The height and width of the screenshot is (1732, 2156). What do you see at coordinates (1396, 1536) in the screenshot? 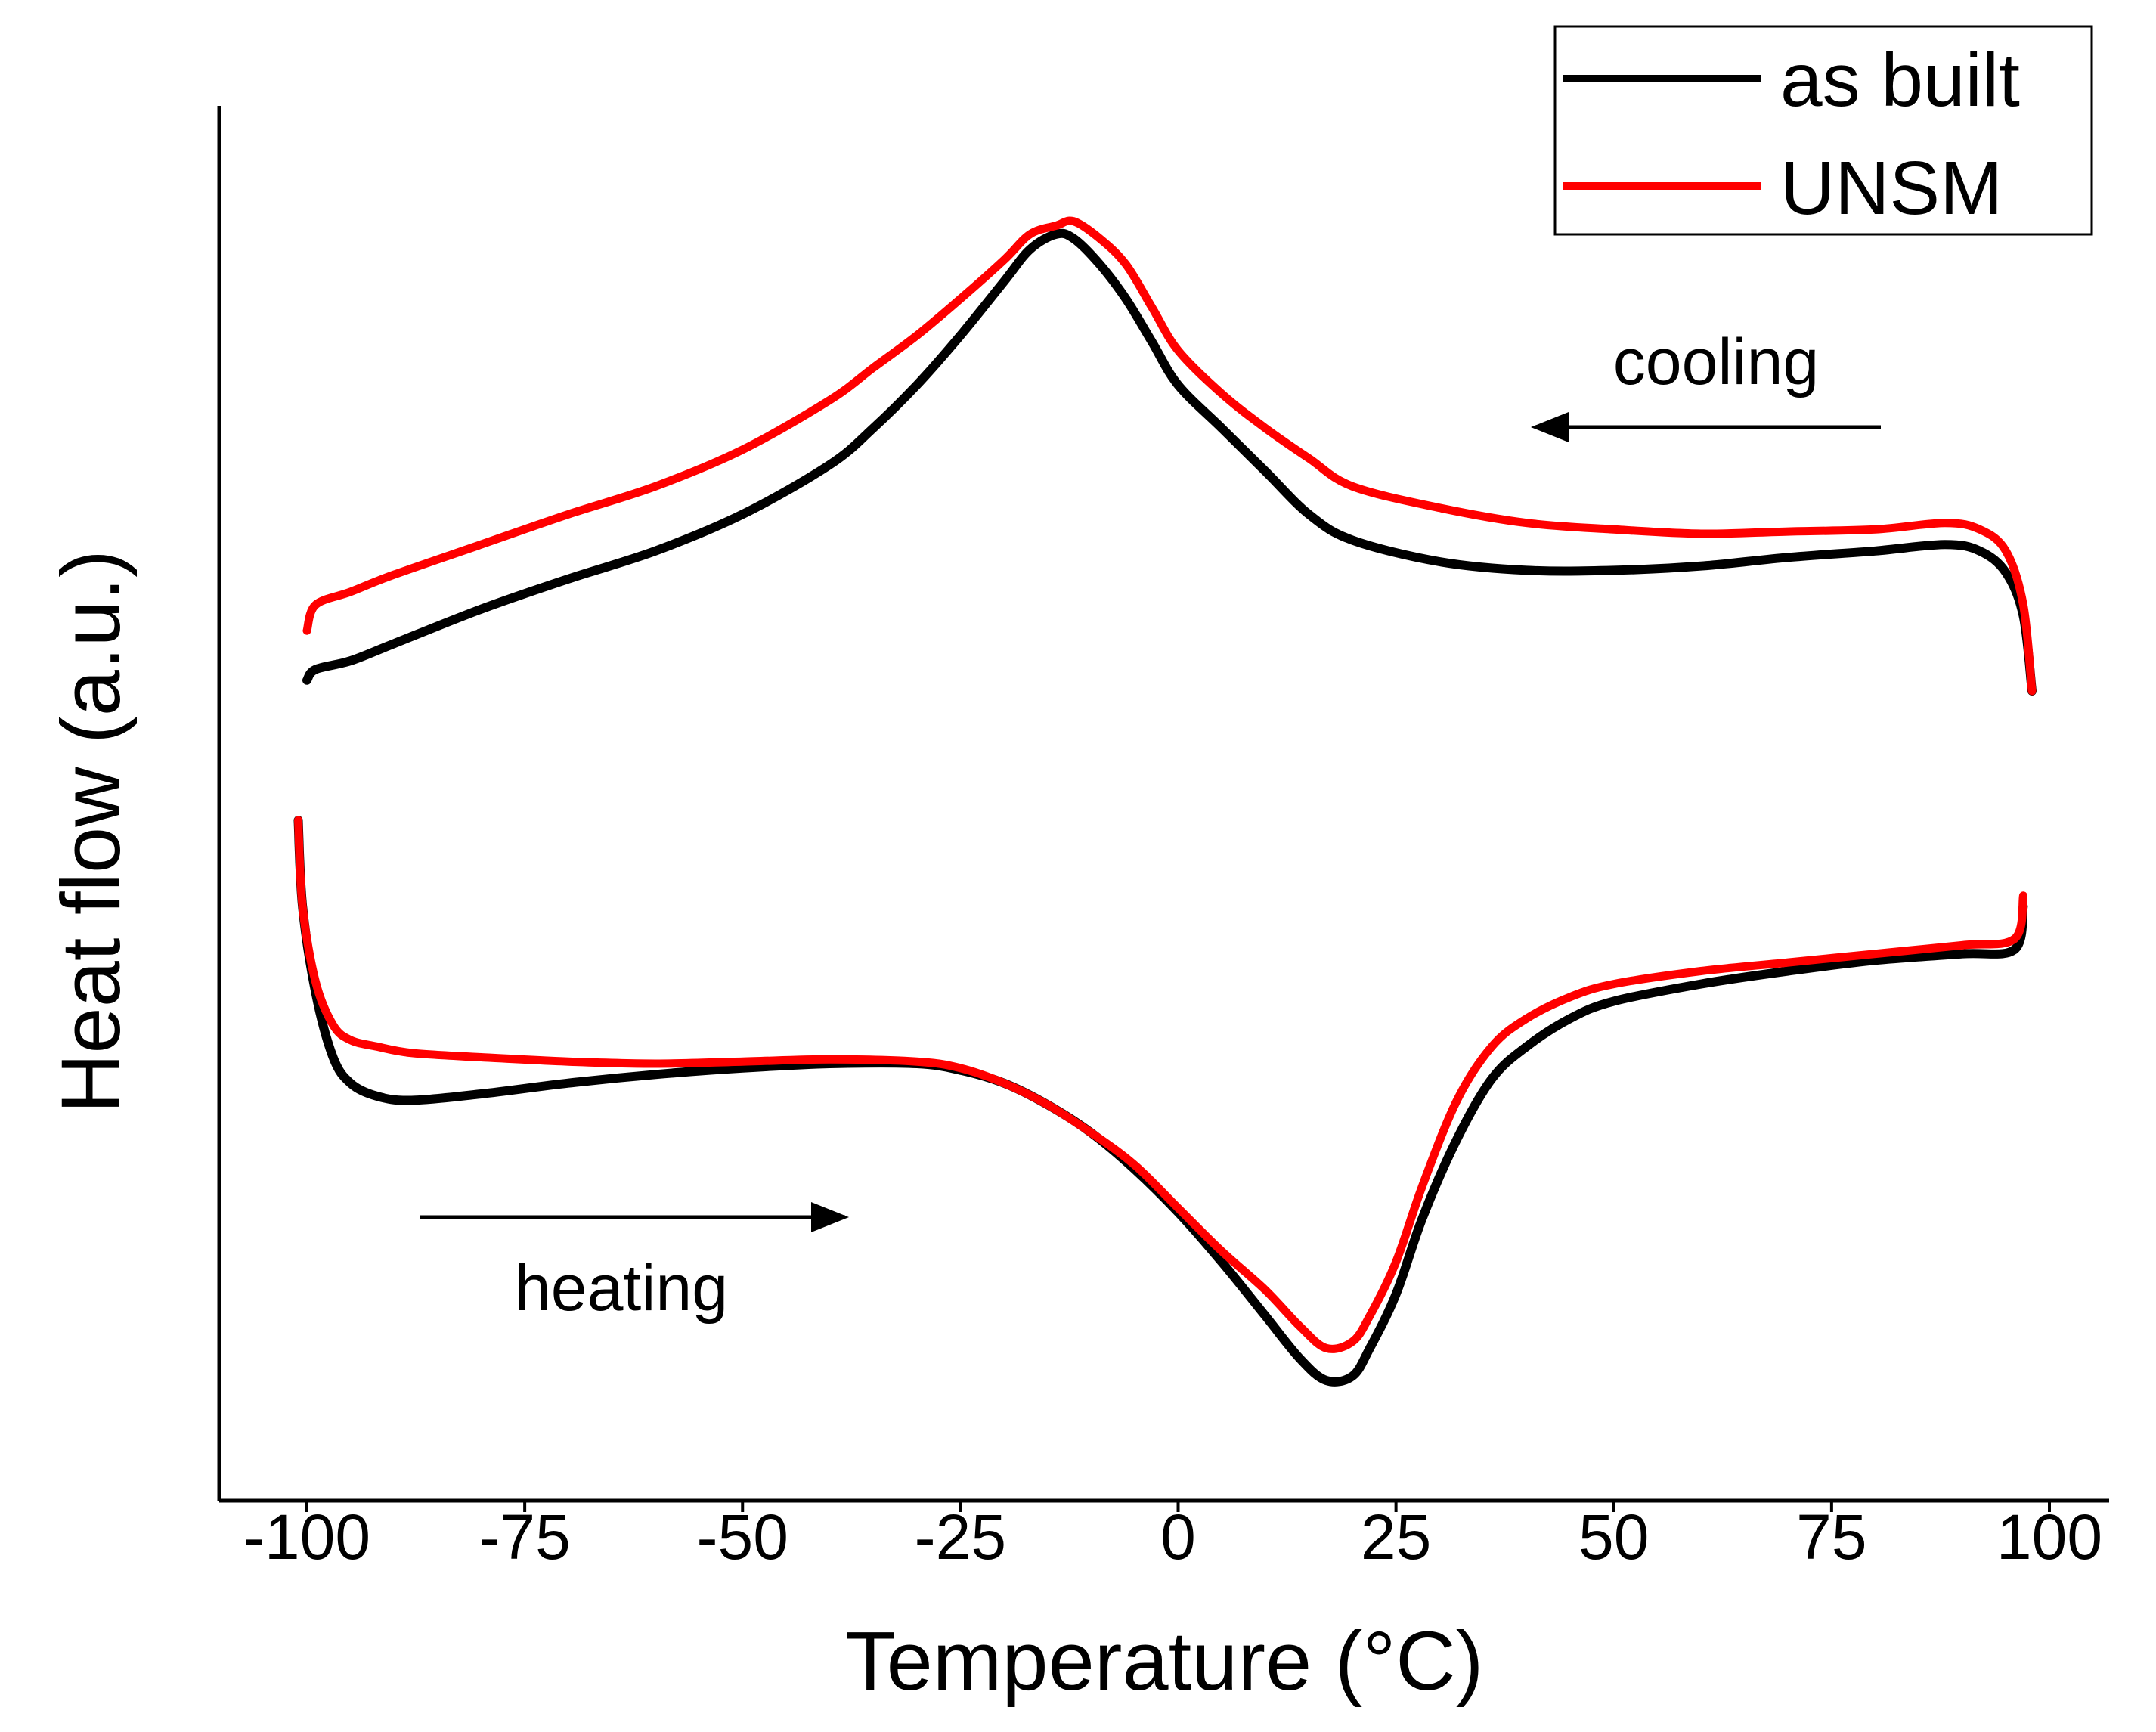
I see `x-tick-label: 25` at bounding box center [1396, 1536].